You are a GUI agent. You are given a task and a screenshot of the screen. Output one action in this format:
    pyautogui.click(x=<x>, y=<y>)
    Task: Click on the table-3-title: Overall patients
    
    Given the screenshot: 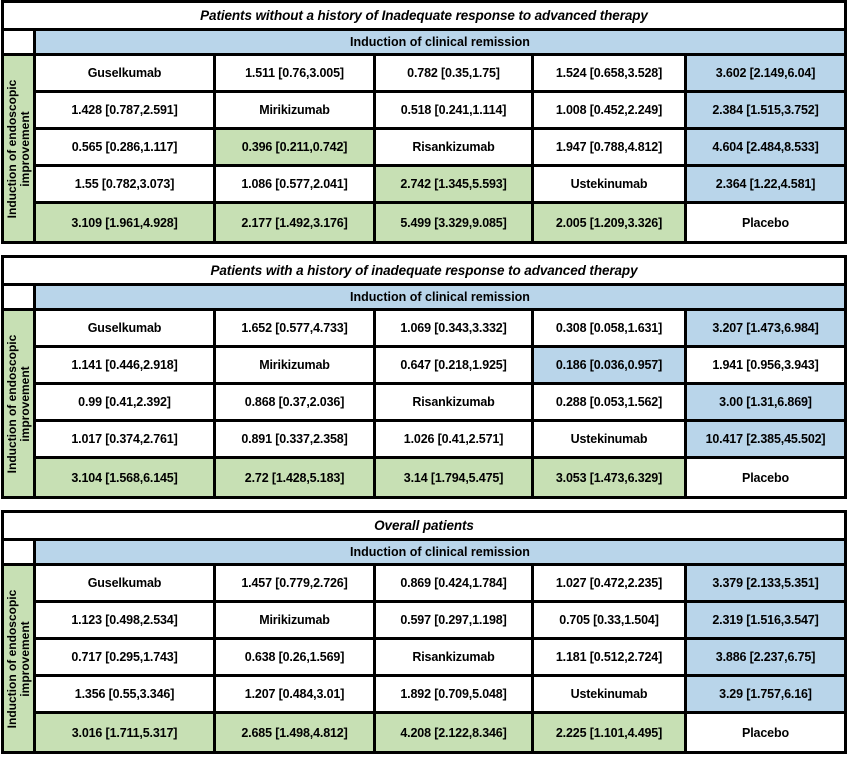 What is the action you would take?
    pyautogui.click(x=424, y=525)
    